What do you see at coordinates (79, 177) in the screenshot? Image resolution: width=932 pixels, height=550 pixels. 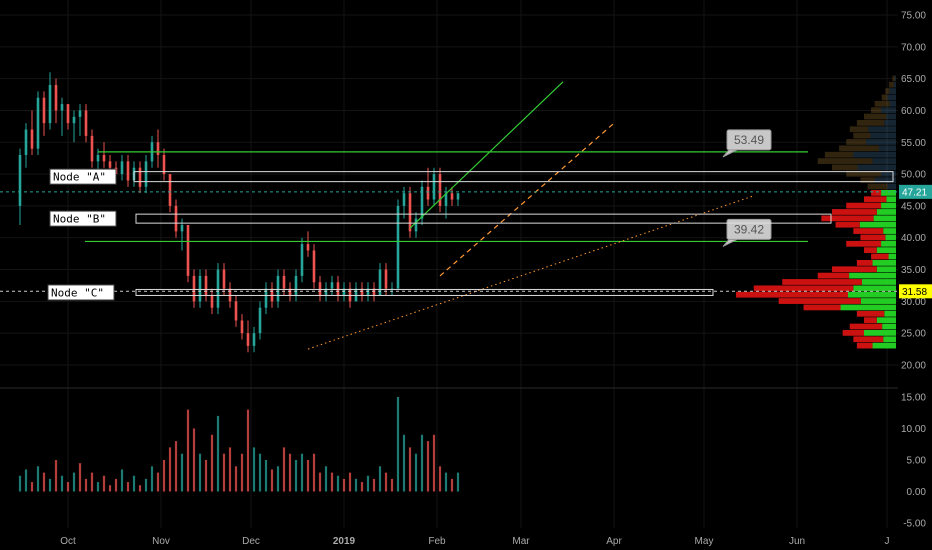 I see `node-label: Node "A"` at bounding box center [79, 177].